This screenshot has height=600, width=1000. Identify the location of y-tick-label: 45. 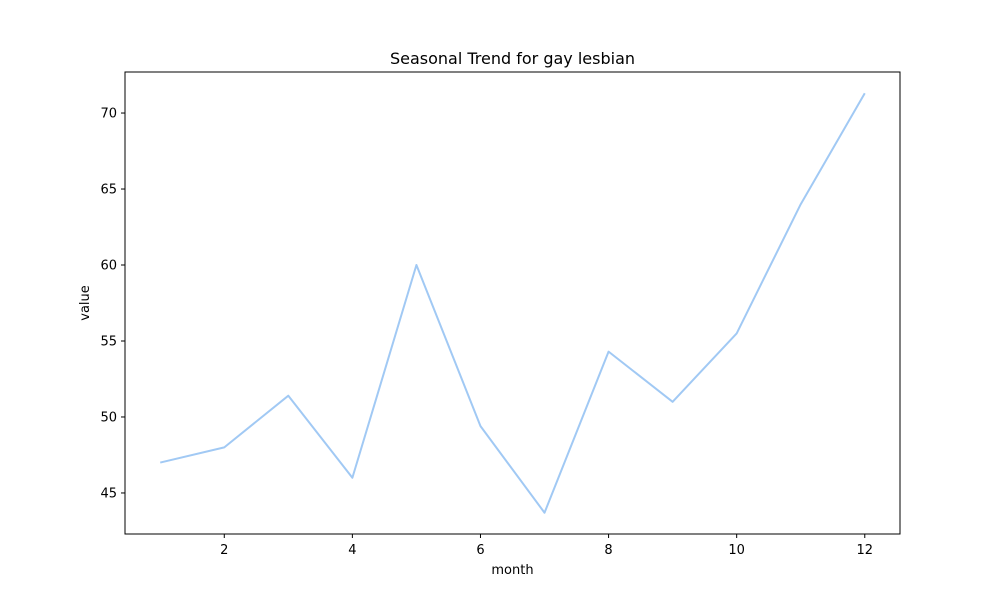
(108, 493).